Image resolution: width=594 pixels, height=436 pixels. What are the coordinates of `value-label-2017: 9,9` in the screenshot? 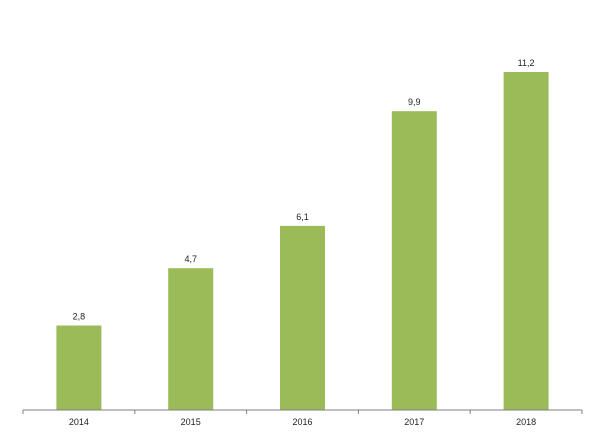 It's located at (414, 102).